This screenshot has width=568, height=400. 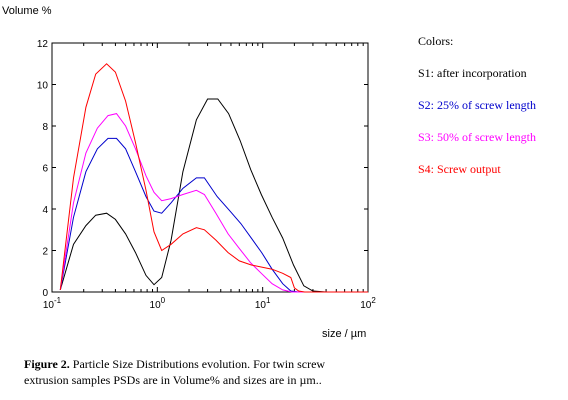 What do you see at coordinates (43, 86) in the screenshot?
I see `y-tick-label: 10` at bounding box center [43, 86].